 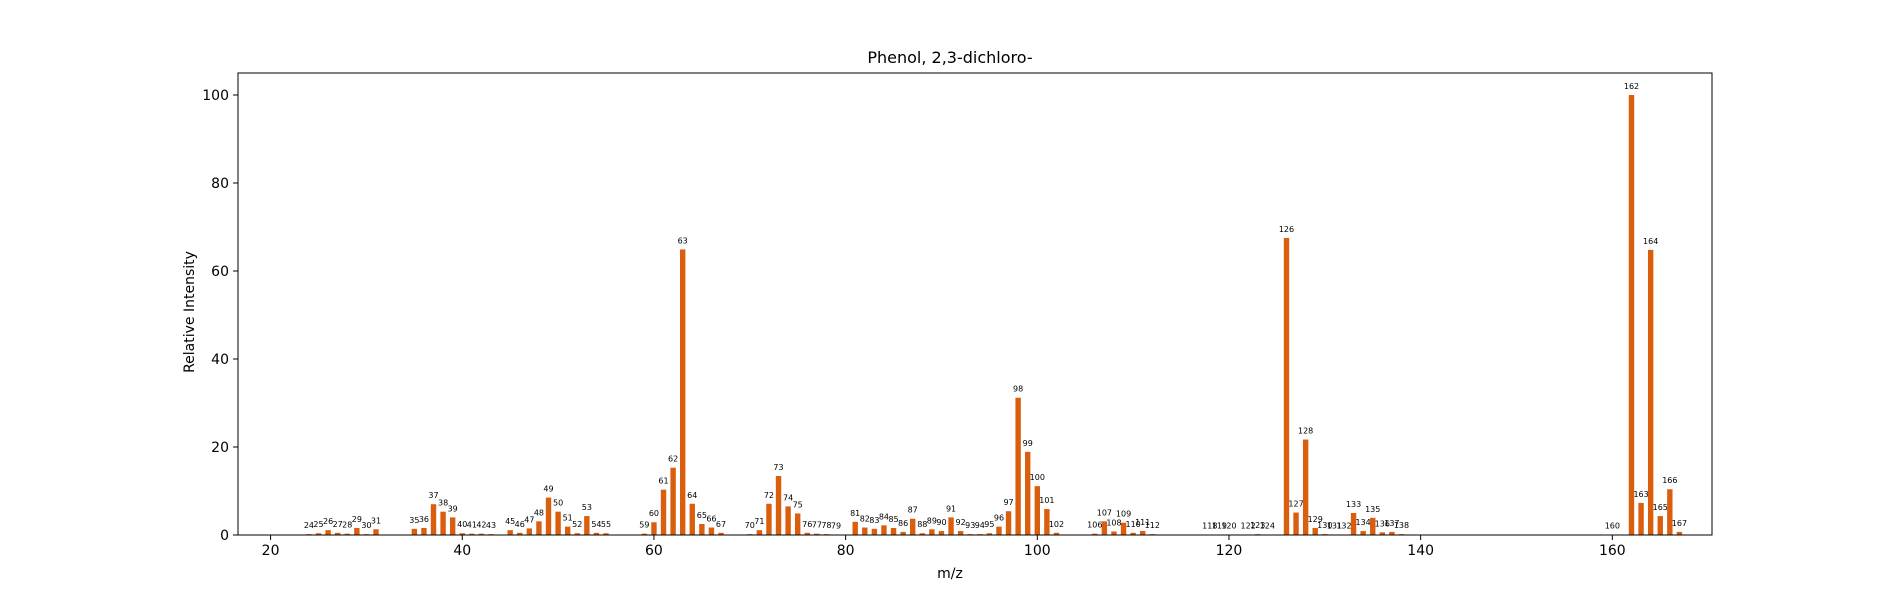 I want to click on peak-label-120: 120, so click(x=1228, y=526).